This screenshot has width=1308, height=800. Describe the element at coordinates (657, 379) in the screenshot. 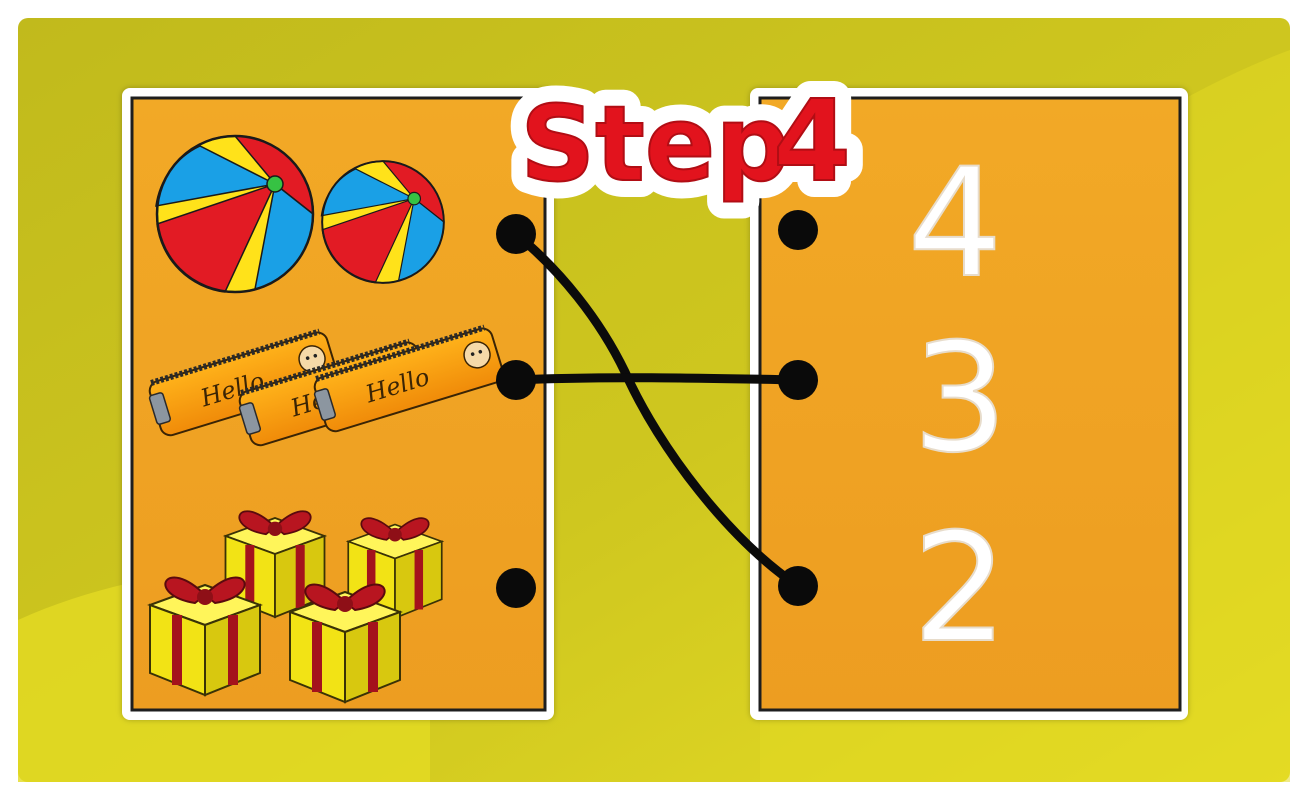

I see `connection-line` at that location.